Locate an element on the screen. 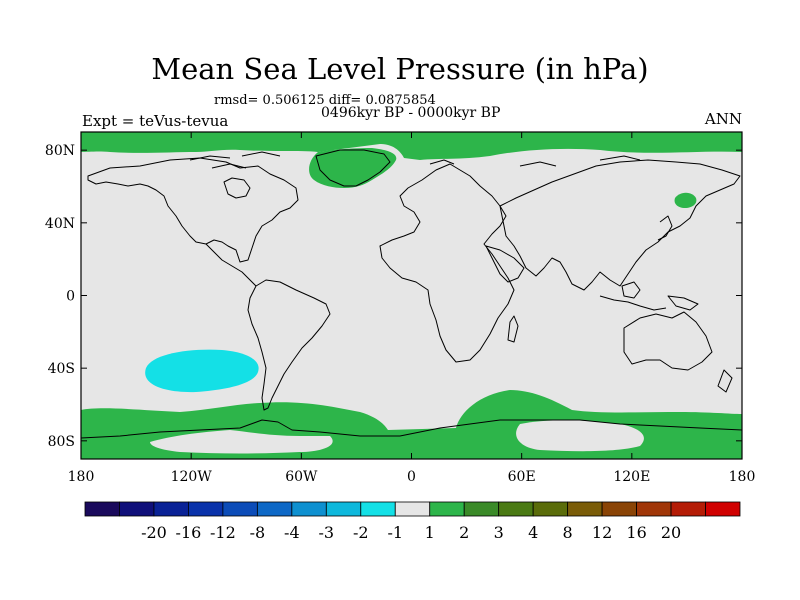  colorbar-label: 8 is located at coordinates (568, 532).